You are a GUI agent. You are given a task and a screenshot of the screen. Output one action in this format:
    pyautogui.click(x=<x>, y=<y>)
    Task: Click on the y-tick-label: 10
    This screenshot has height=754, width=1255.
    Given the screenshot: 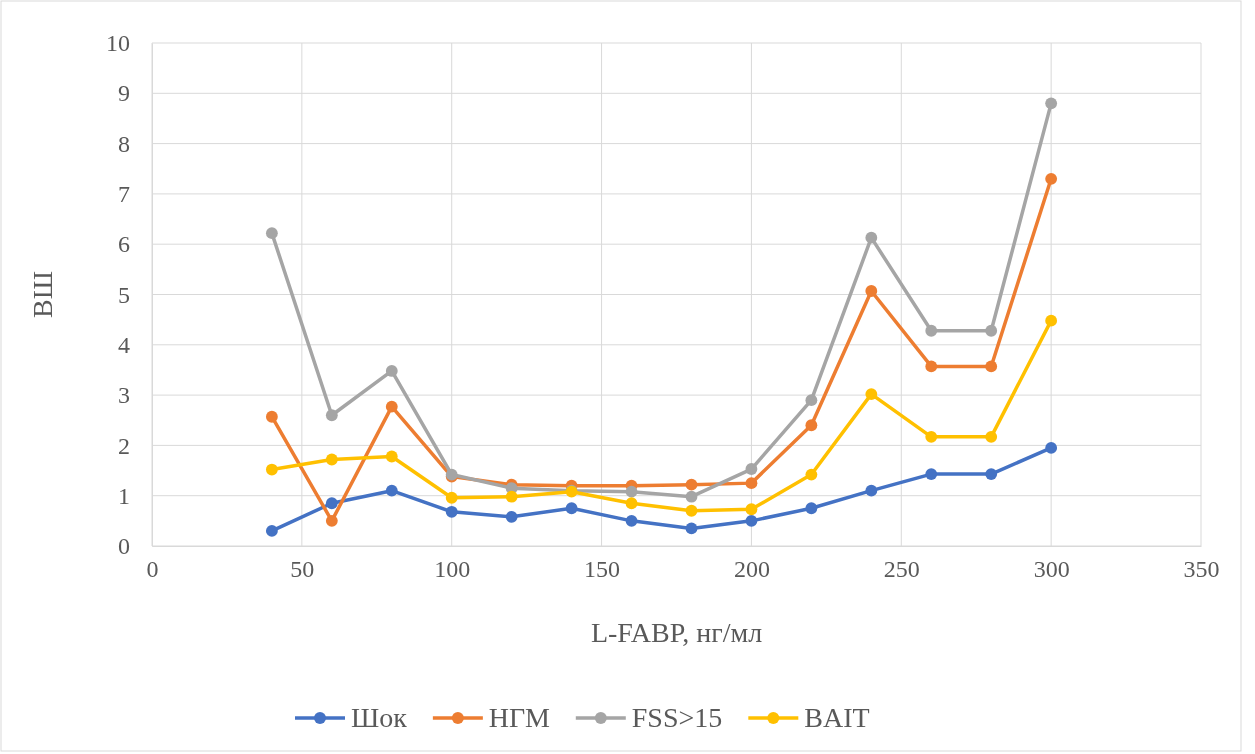 What is the action you would take?
    pyautogui.click(x=118, y=43)
    